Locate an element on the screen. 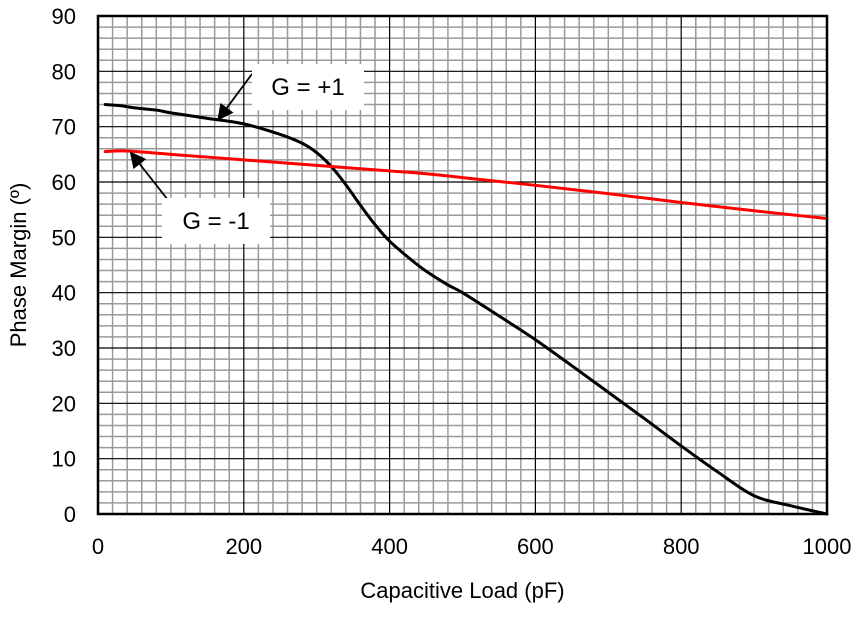  y-tick-label: 0 is located at coordinates (70, 514).